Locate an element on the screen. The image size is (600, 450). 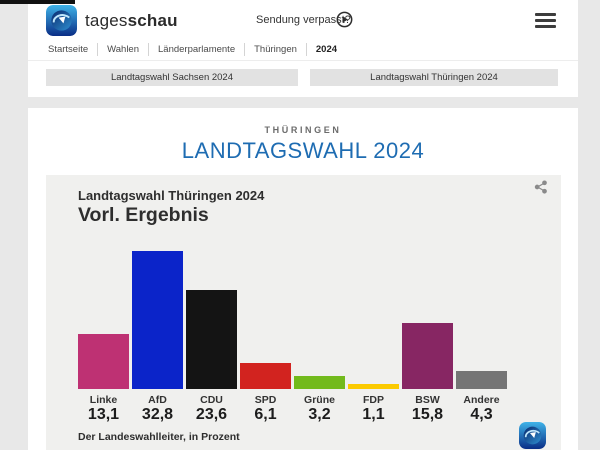
brand-wordmark: tagesschau is located at coordinates (131, 20).